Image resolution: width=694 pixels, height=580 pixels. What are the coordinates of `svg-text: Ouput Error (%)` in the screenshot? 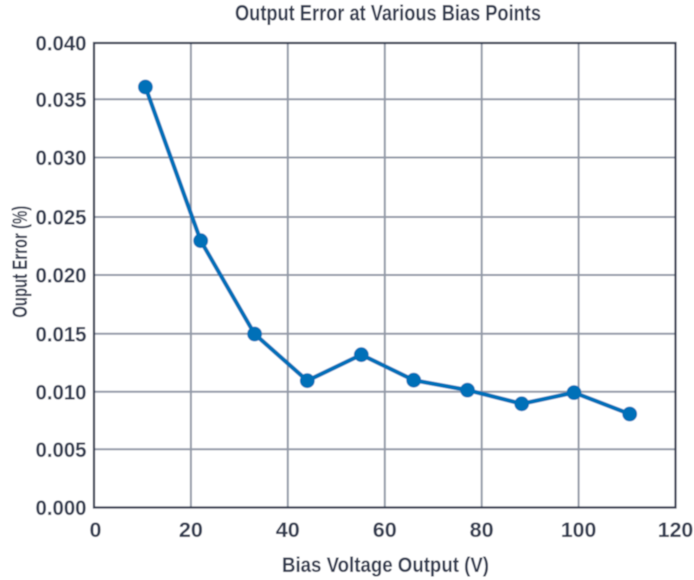 It's located at (20, 262).